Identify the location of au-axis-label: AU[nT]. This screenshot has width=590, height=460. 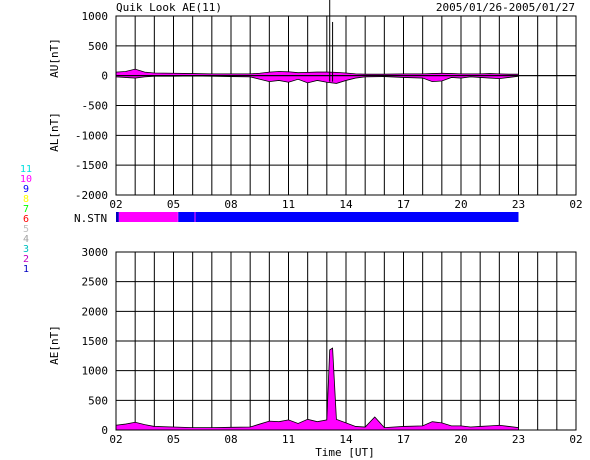
(54, 58).